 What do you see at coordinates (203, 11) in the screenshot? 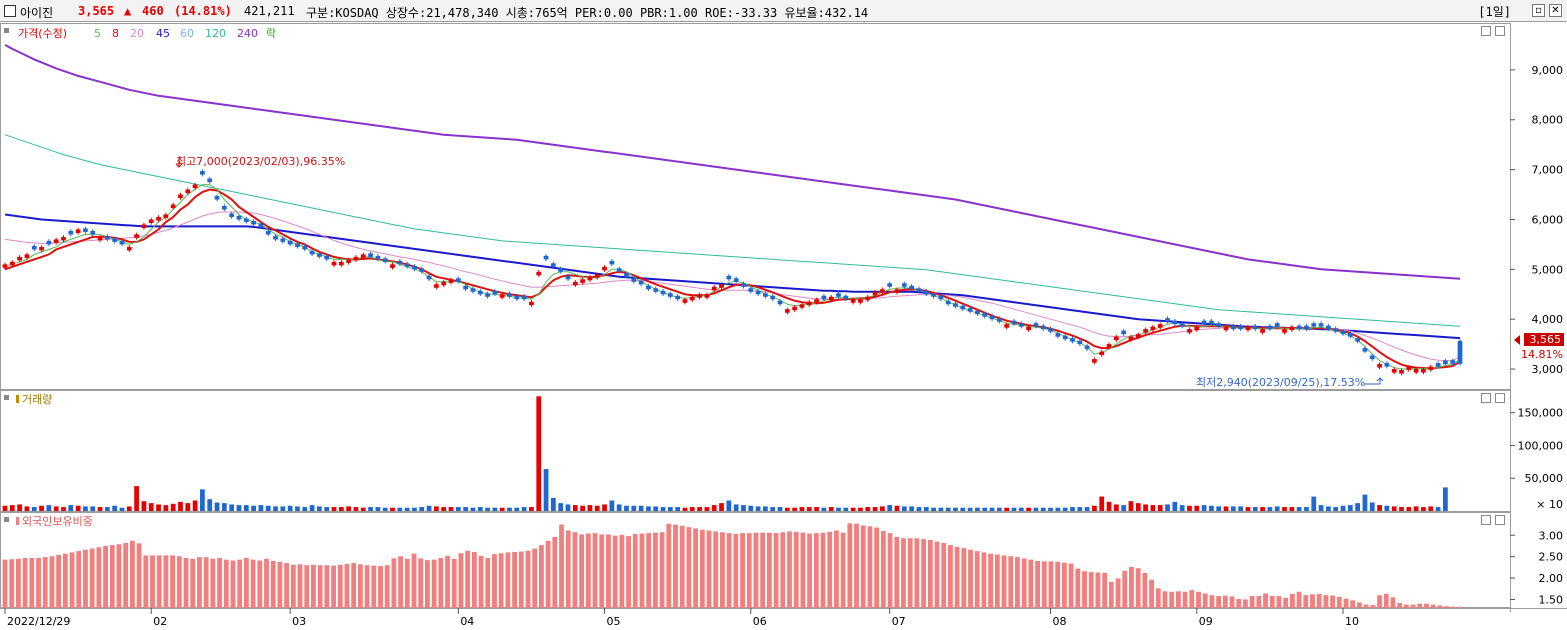
I see `price-change-percent: (14.81%)` at bounding box center [203, 11].